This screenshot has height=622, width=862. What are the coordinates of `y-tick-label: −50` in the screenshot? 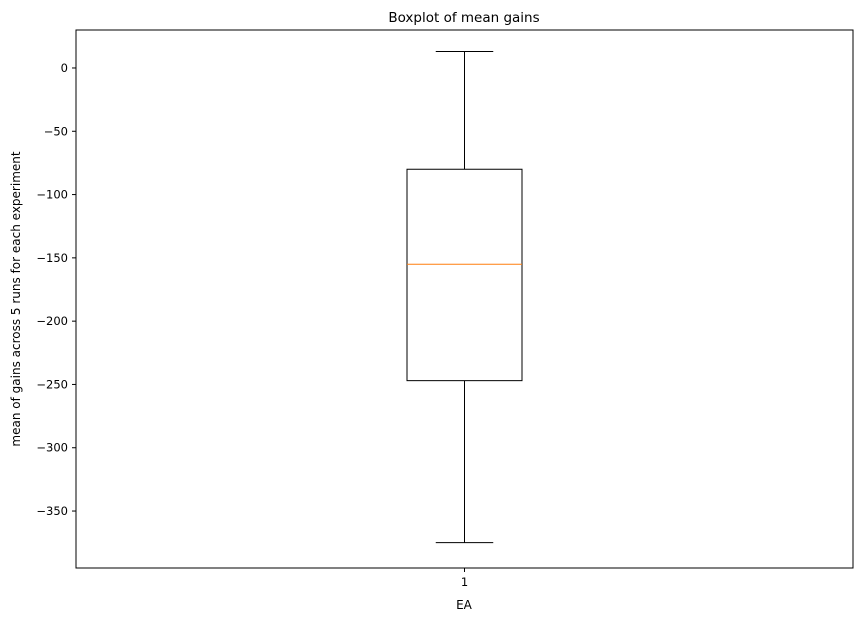 It's located at (56, 131).